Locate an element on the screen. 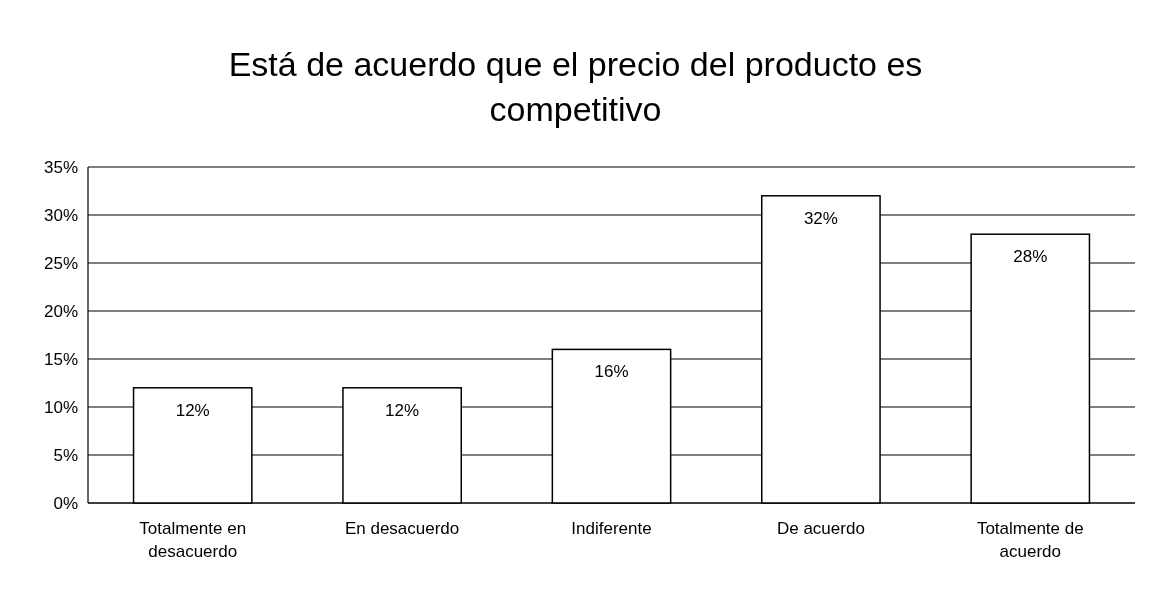 The image size is (1151, 589). y-tick-label: 10% is located at coordinates (60, 407).